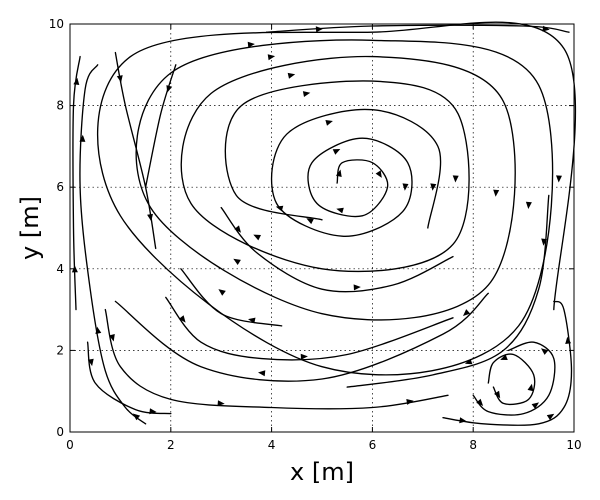 This screenshot has height=500, width=600. Describe the element at coordinates (60, 269) in the screenshot. I see `y-tick-label: 4` at that location.